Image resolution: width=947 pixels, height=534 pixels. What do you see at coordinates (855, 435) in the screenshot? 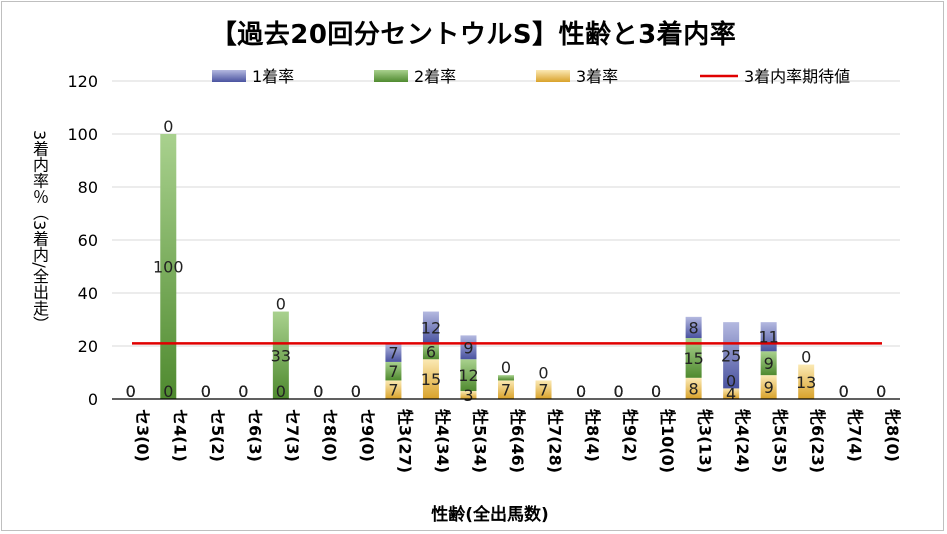
I see `x-tick-label: 牝7(4)` at bounding box center [855, 435].